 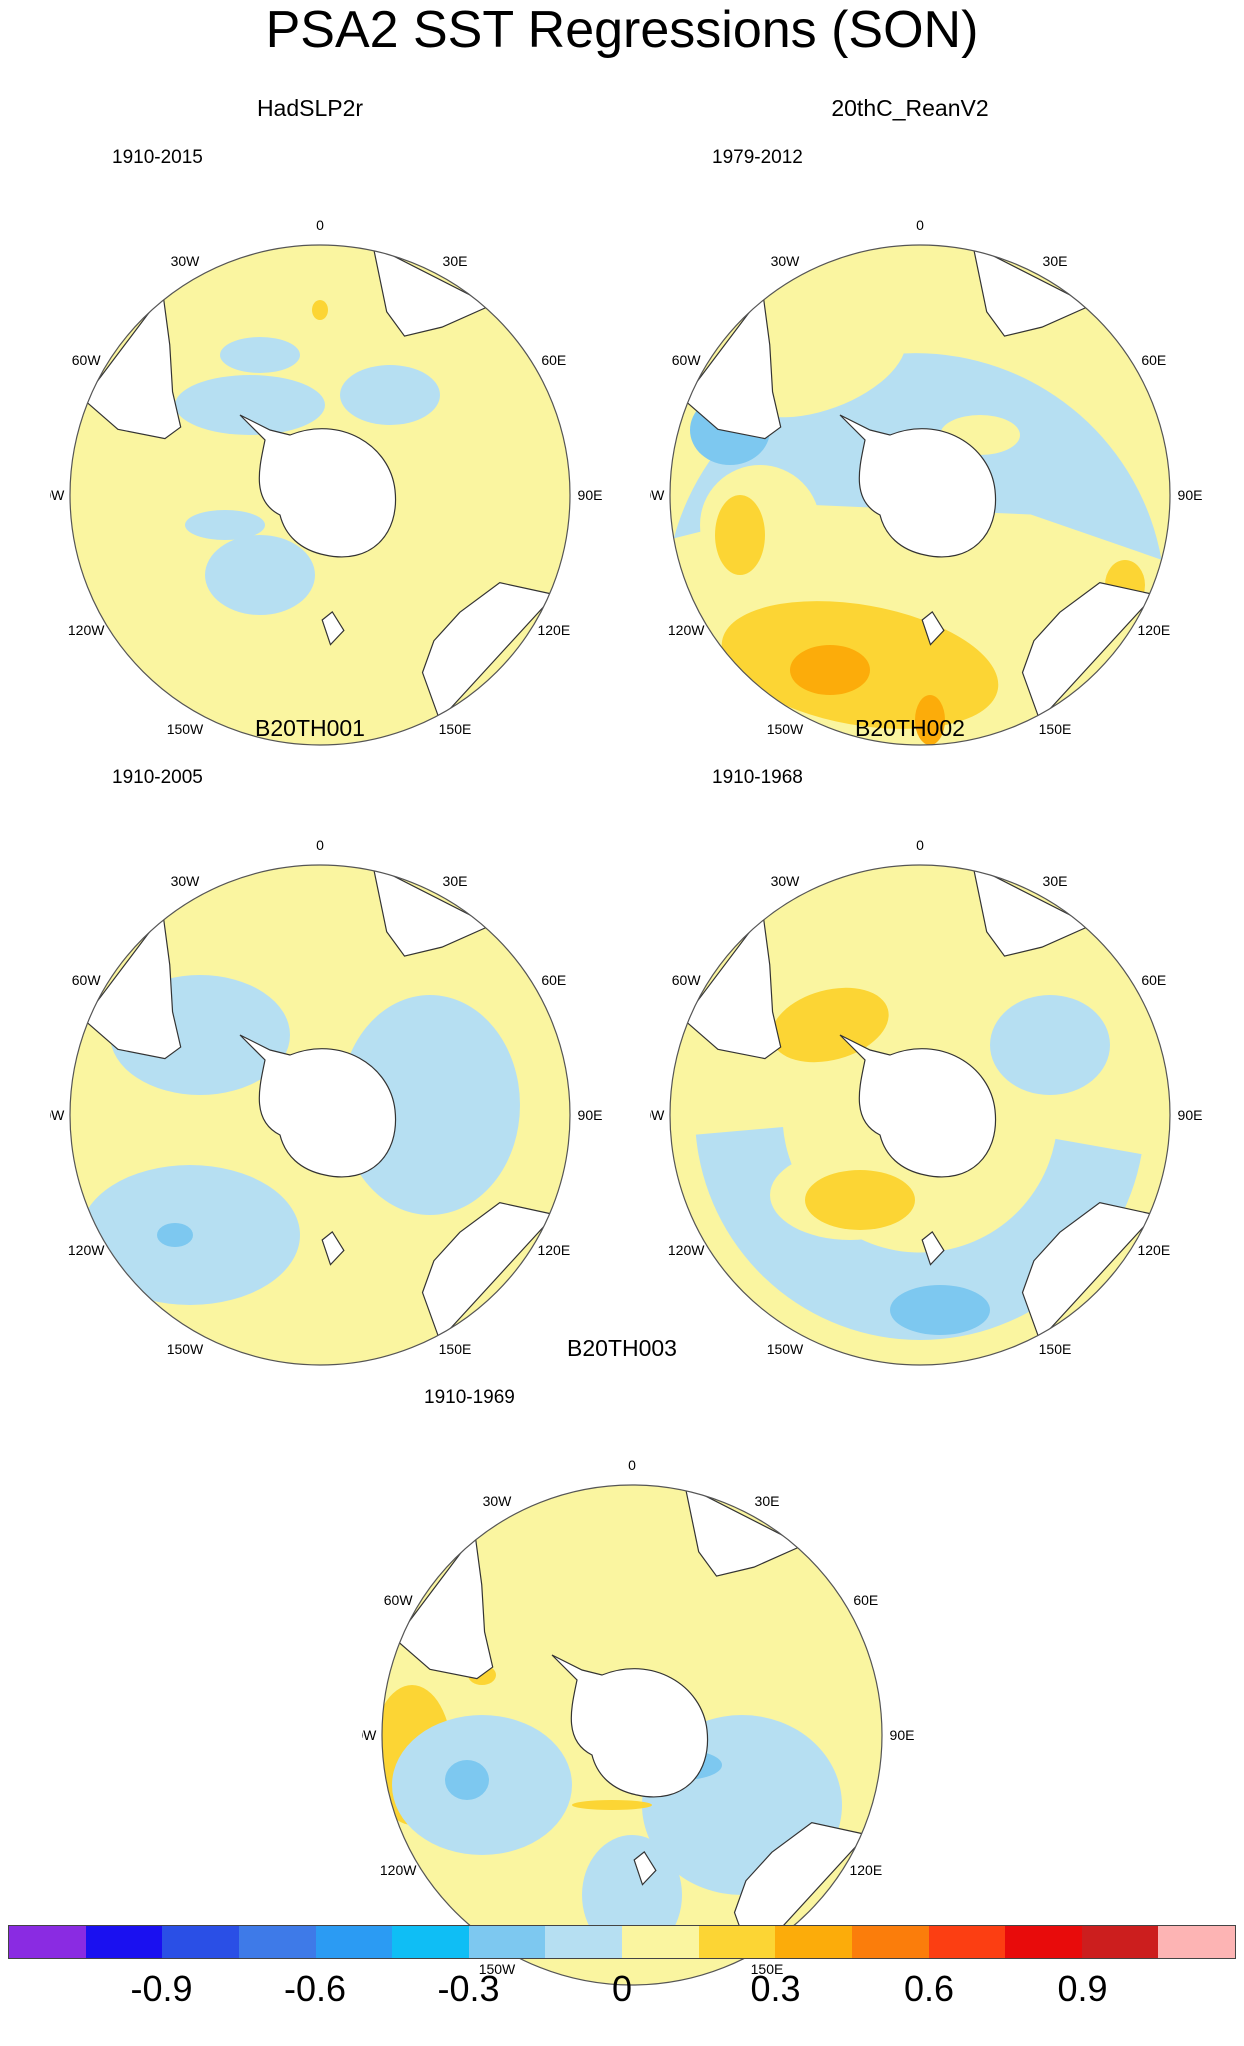 I want to click on panel-title: 20thC_ReanV2, so click(x=910, y=108).